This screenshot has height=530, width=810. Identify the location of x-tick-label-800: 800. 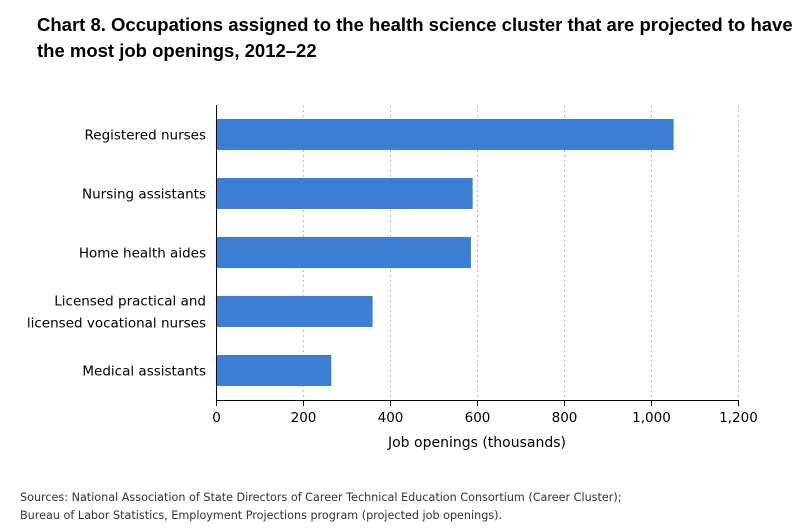
(565, 418).